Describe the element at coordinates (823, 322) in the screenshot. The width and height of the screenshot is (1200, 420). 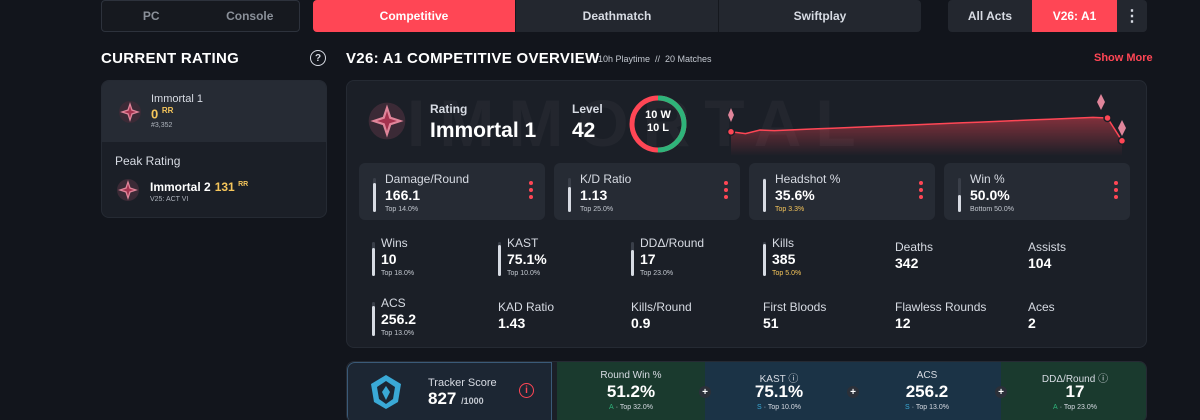
I see `stat-item: First Bloods 51` at that location.